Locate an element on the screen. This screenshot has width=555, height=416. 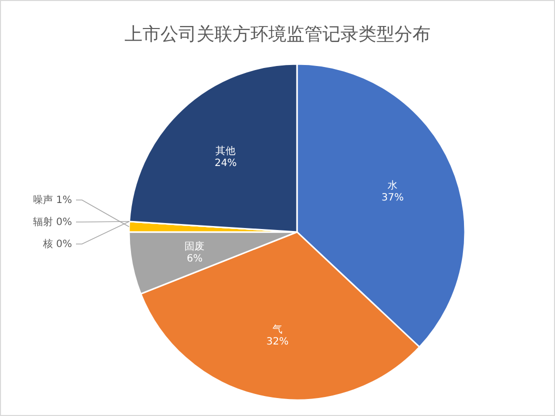
data-label: 37% is located at coordinates (392, 198).